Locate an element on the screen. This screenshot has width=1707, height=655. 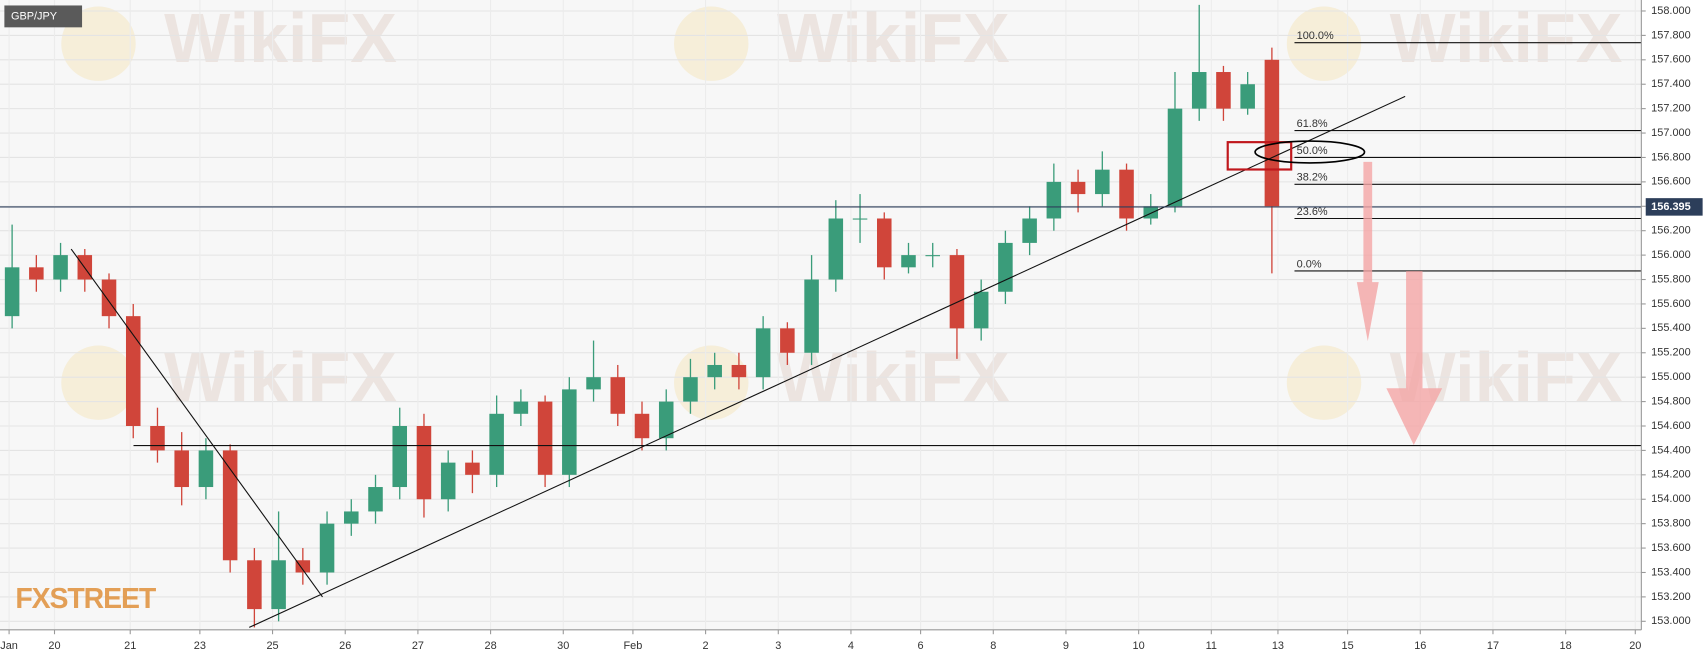
fib-label: 23.6% is located at coordinates (1312, 212).